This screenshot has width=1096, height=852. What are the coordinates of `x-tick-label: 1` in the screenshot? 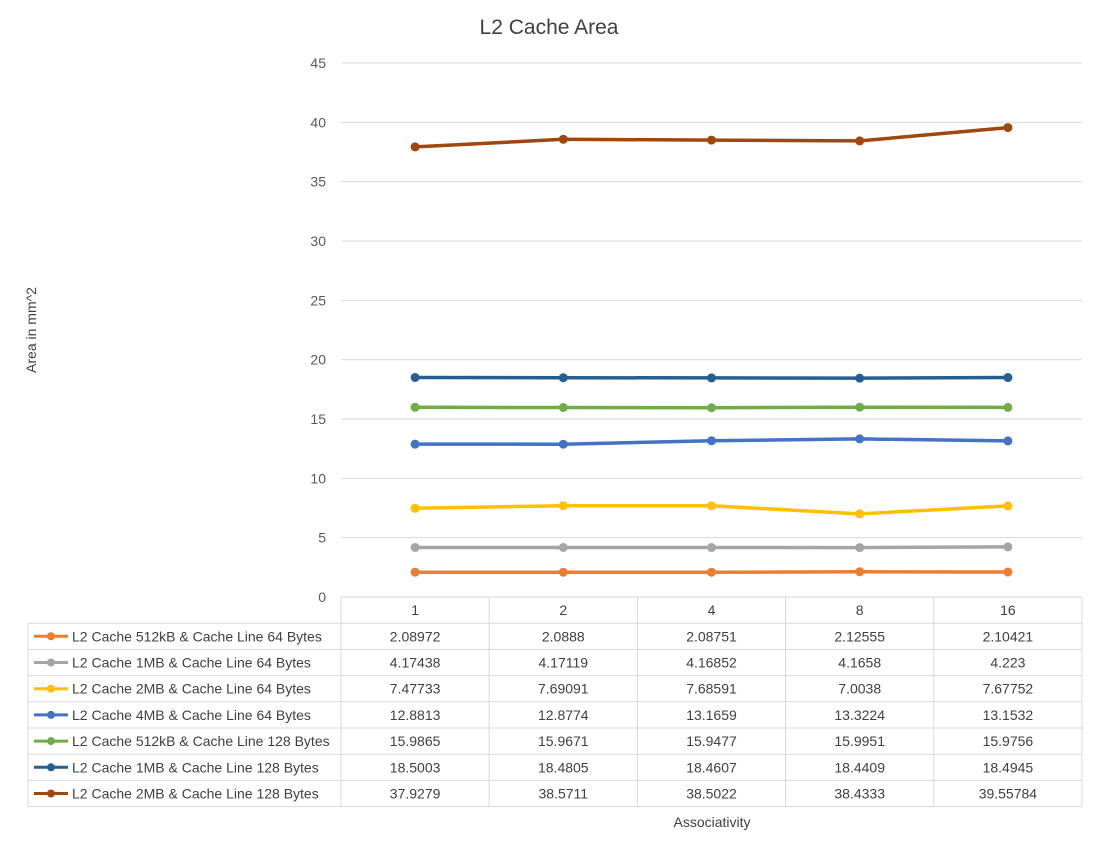 It's located at (415, 610).